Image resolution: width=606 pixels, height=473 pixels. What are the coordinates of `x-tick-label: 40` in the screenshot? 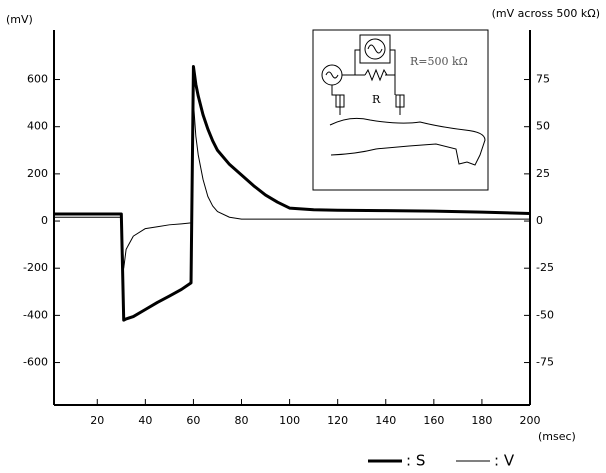 It's located at (145, 420).